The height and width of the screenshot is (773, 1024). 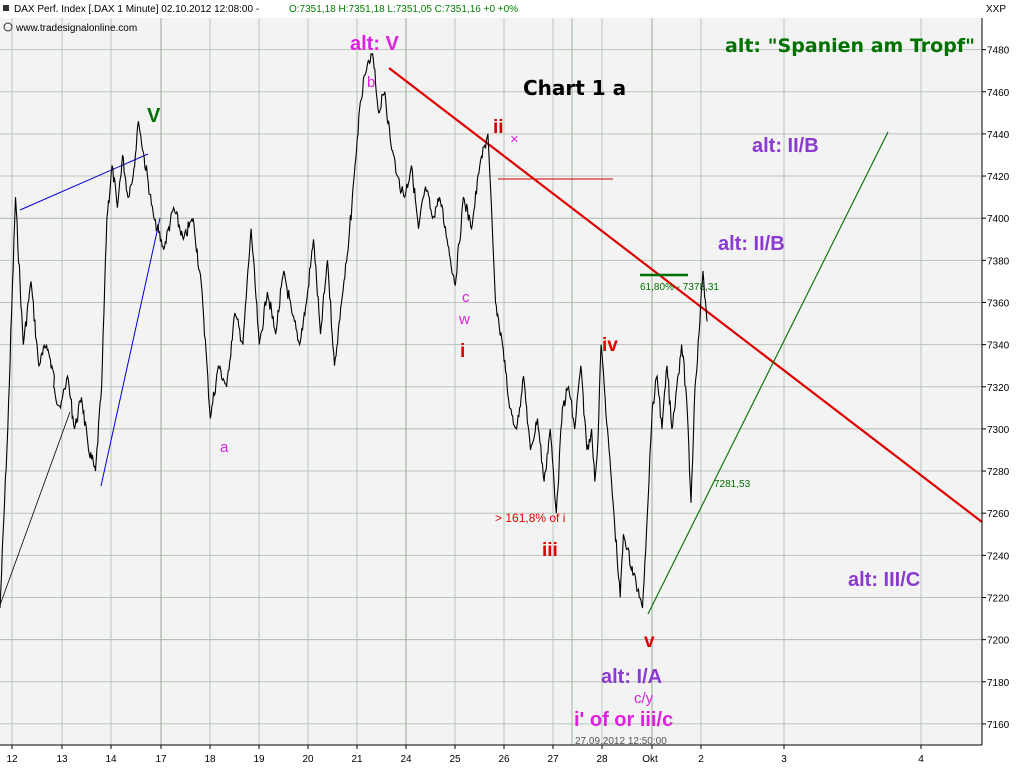 What do you see at coordinates (998, 346) in the screenshot?
I see `y-tick-label: 7340` at bounding box center [998, 346].